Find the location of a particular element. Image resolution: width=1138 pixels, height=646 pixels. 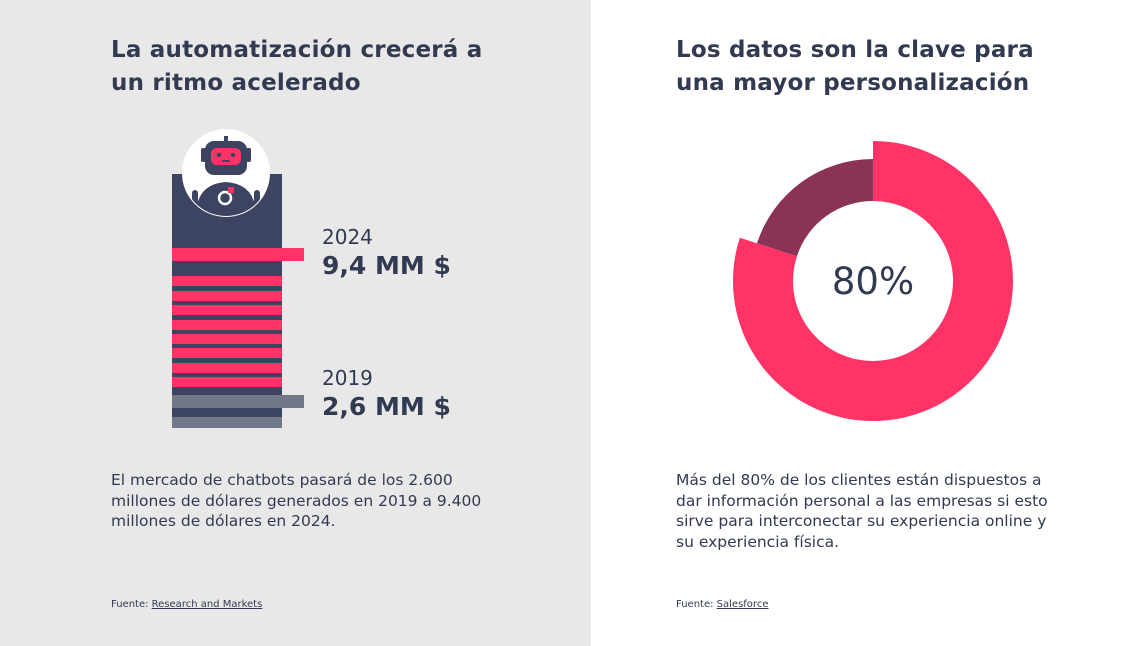

right-title-line-2: una mayor personalización is located at coordinates (853, 83).